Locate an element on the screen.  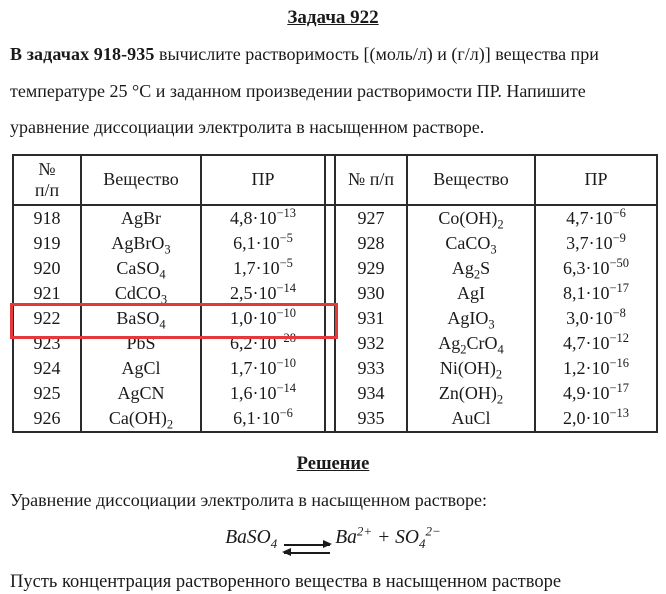
cell-substance: CdCO3 is located at coordinates (141, 293).